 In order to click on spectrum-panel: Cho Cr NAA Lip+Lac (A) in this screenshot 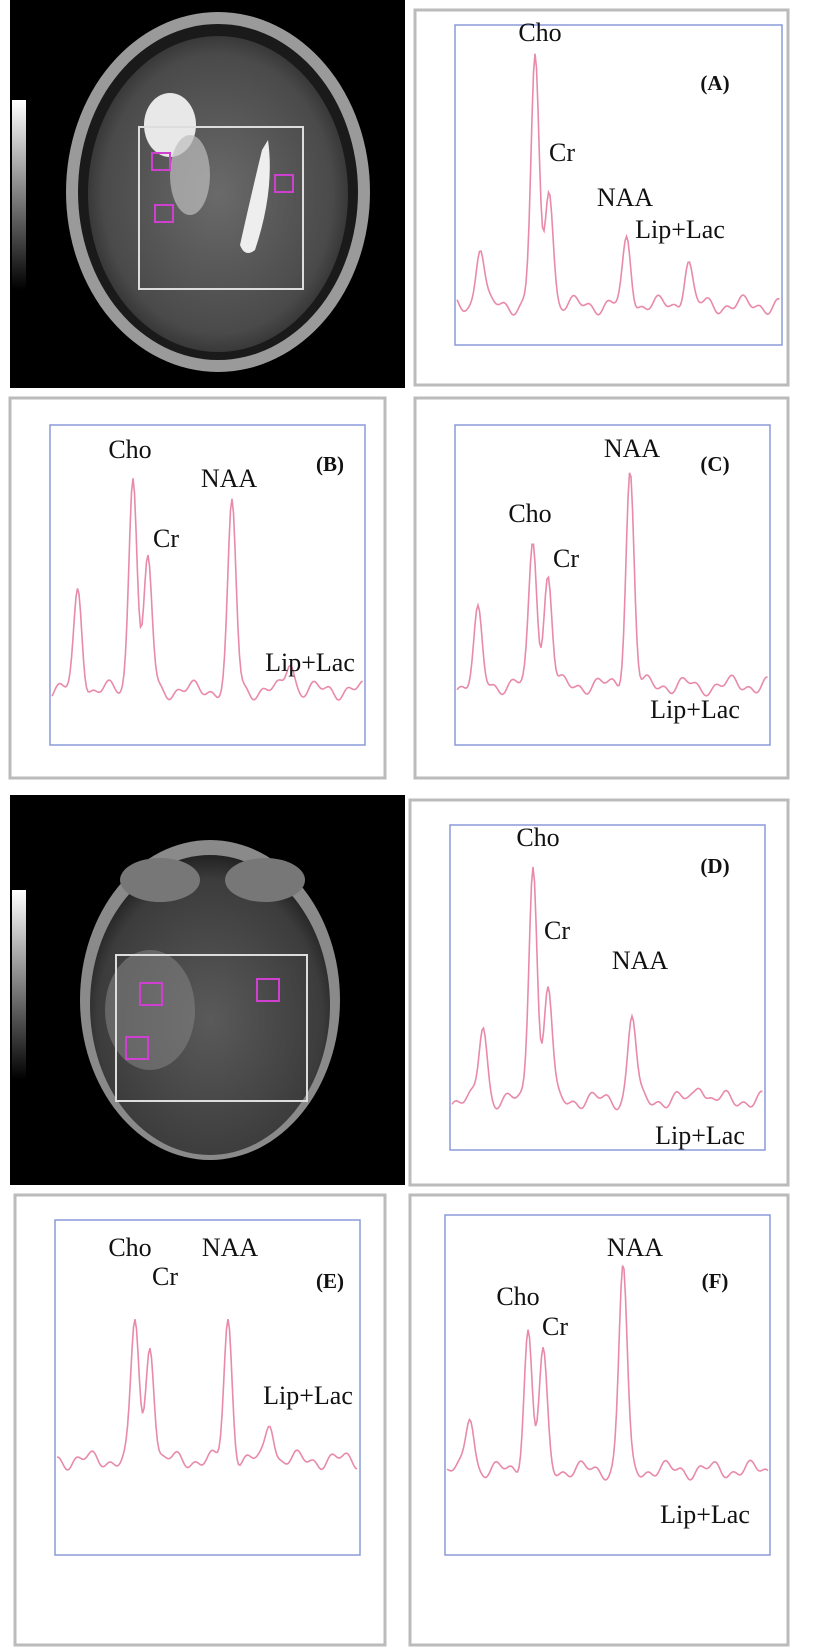, I will do `click(601, 197)`.